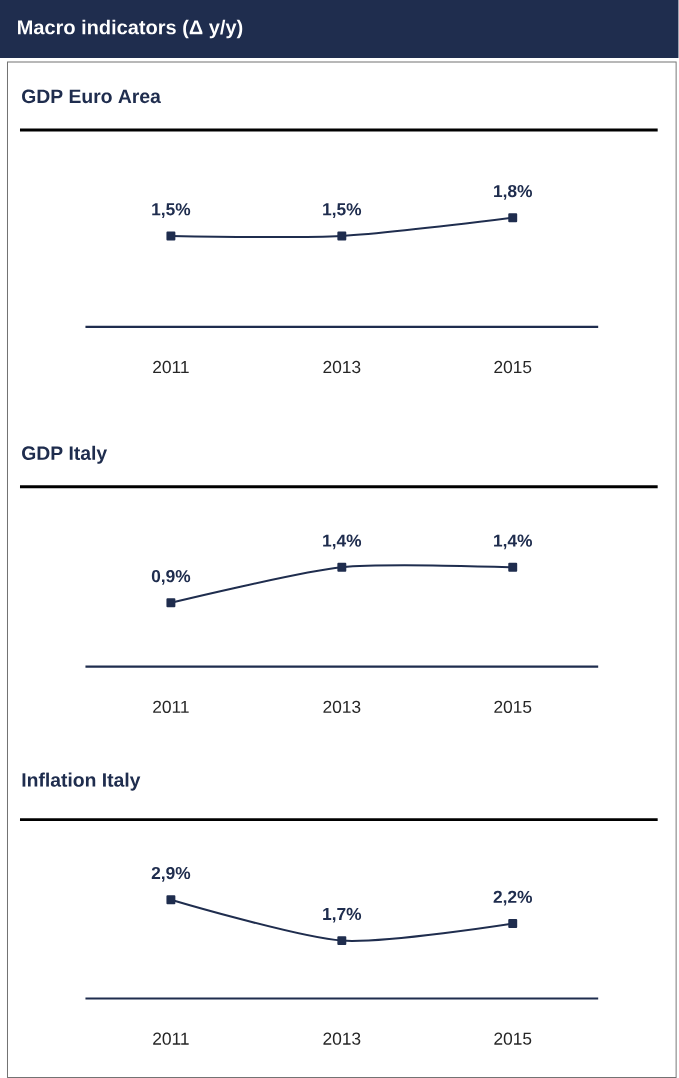 Image resolution: width=679 pixels, height=1078 pixels. Describe the element at coordinates (342, 915) in the screenshot. I see `data-label: 1,7%` at that location.